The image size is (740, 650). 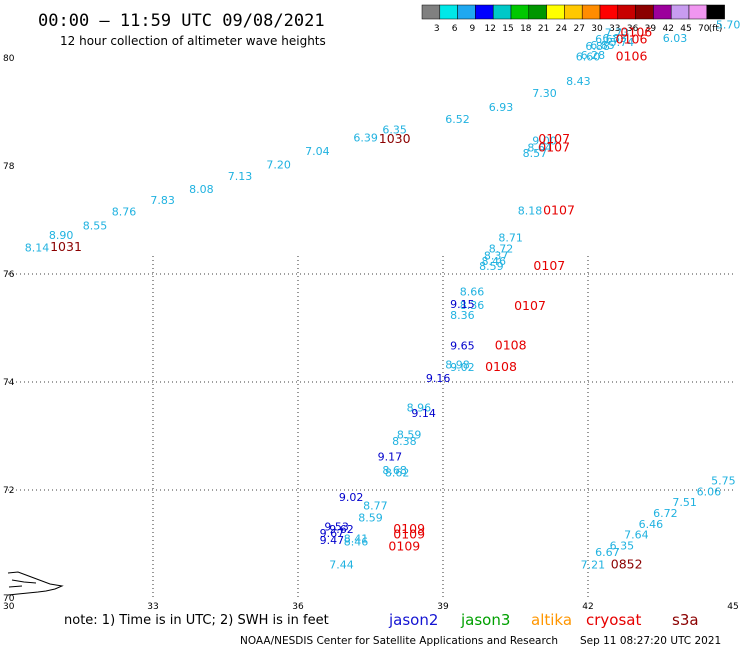 What do you see at coordinates (501, 107) in the screenshot?
I see `wave-height-label: 6.93` at bounding box center [501, 107].